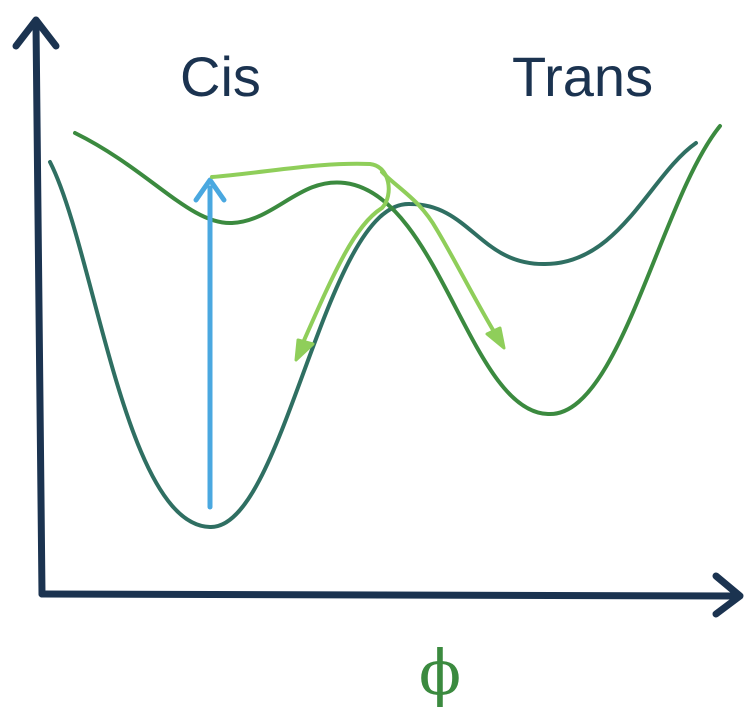 The width and height of the screenshot is (756, 720). Describe the element at coordinates (304, 350) in the screenshot. I see `relaxation-arrowhead-to-cis` at that location.